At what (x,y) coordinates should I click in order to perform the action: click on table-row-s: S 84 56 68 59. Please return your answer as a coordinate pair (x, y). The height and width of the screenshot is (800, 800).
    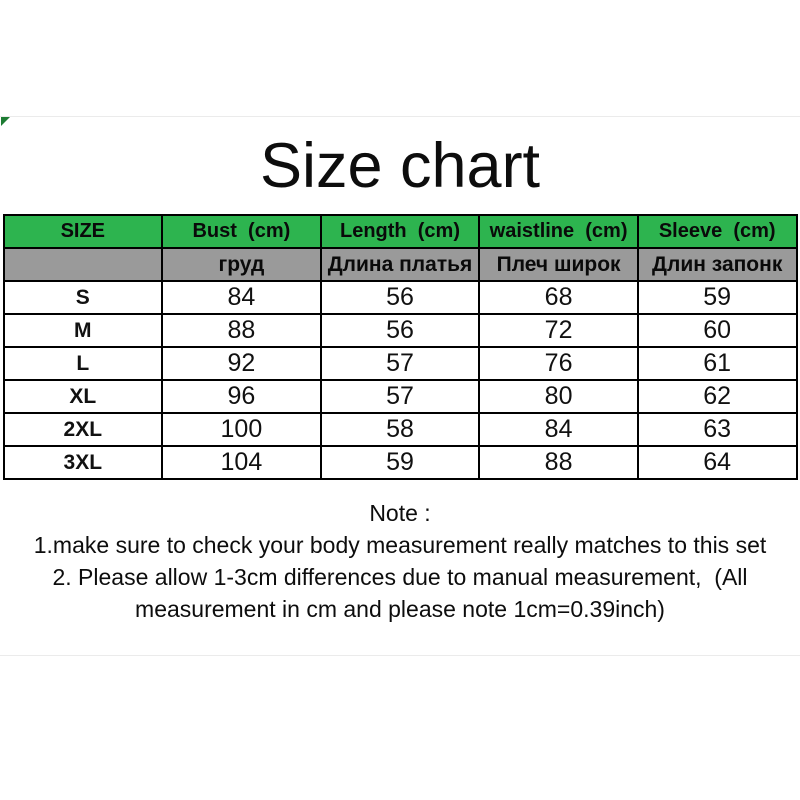
    Looking at the image, I should click on (400, 297).